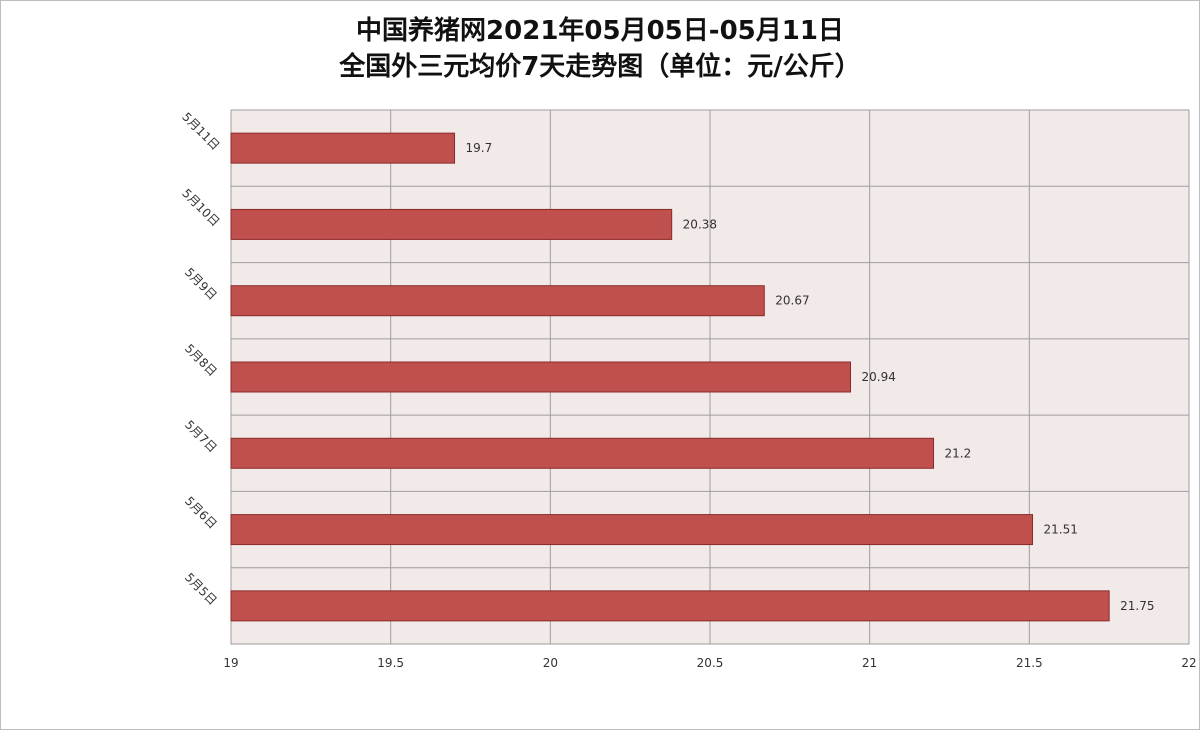 Image resolution: width=1200 pixels, height=730 pixels. I want to click on x-tick-label: 20, so click(550, 663).